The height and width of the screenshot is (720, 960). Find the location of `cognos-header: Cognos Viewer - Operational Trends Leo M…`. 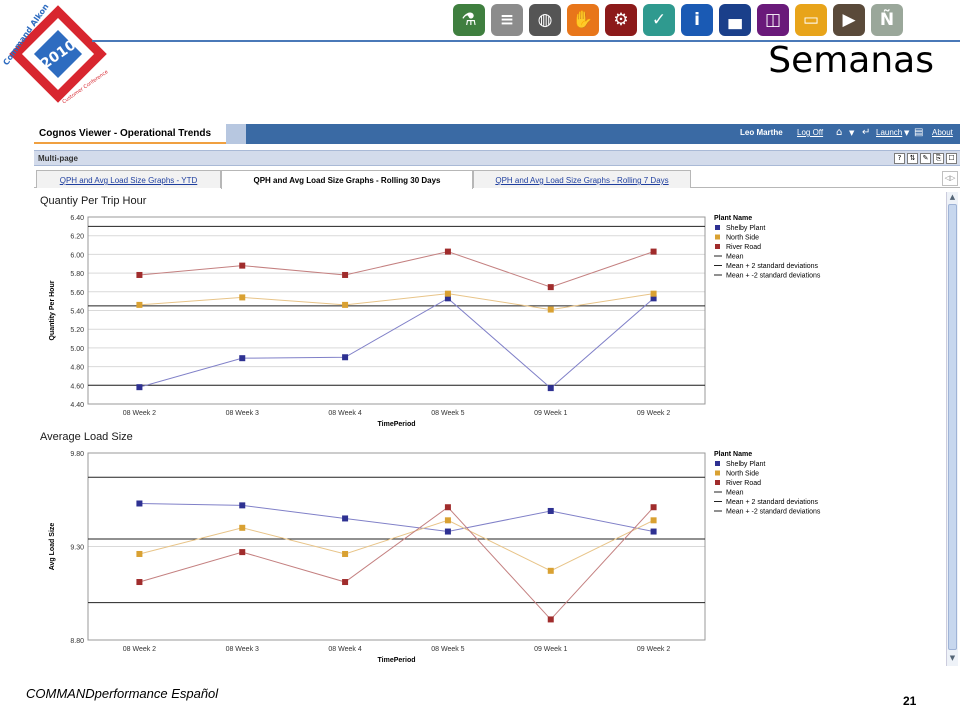

cognos-header: Cognos Viewer - Operational Trends Leo M… is located at coordinates (497, 134).